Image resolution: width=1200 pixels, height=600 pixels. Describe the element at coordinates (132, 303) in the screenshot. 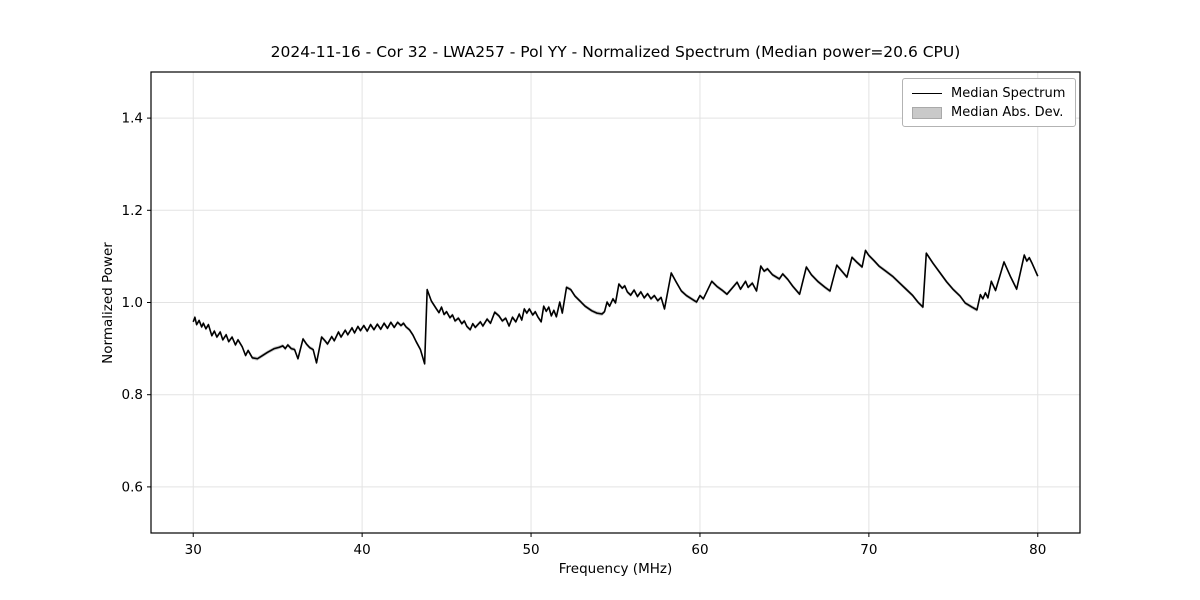

I see `y-tick-label: 1.0` at that location.